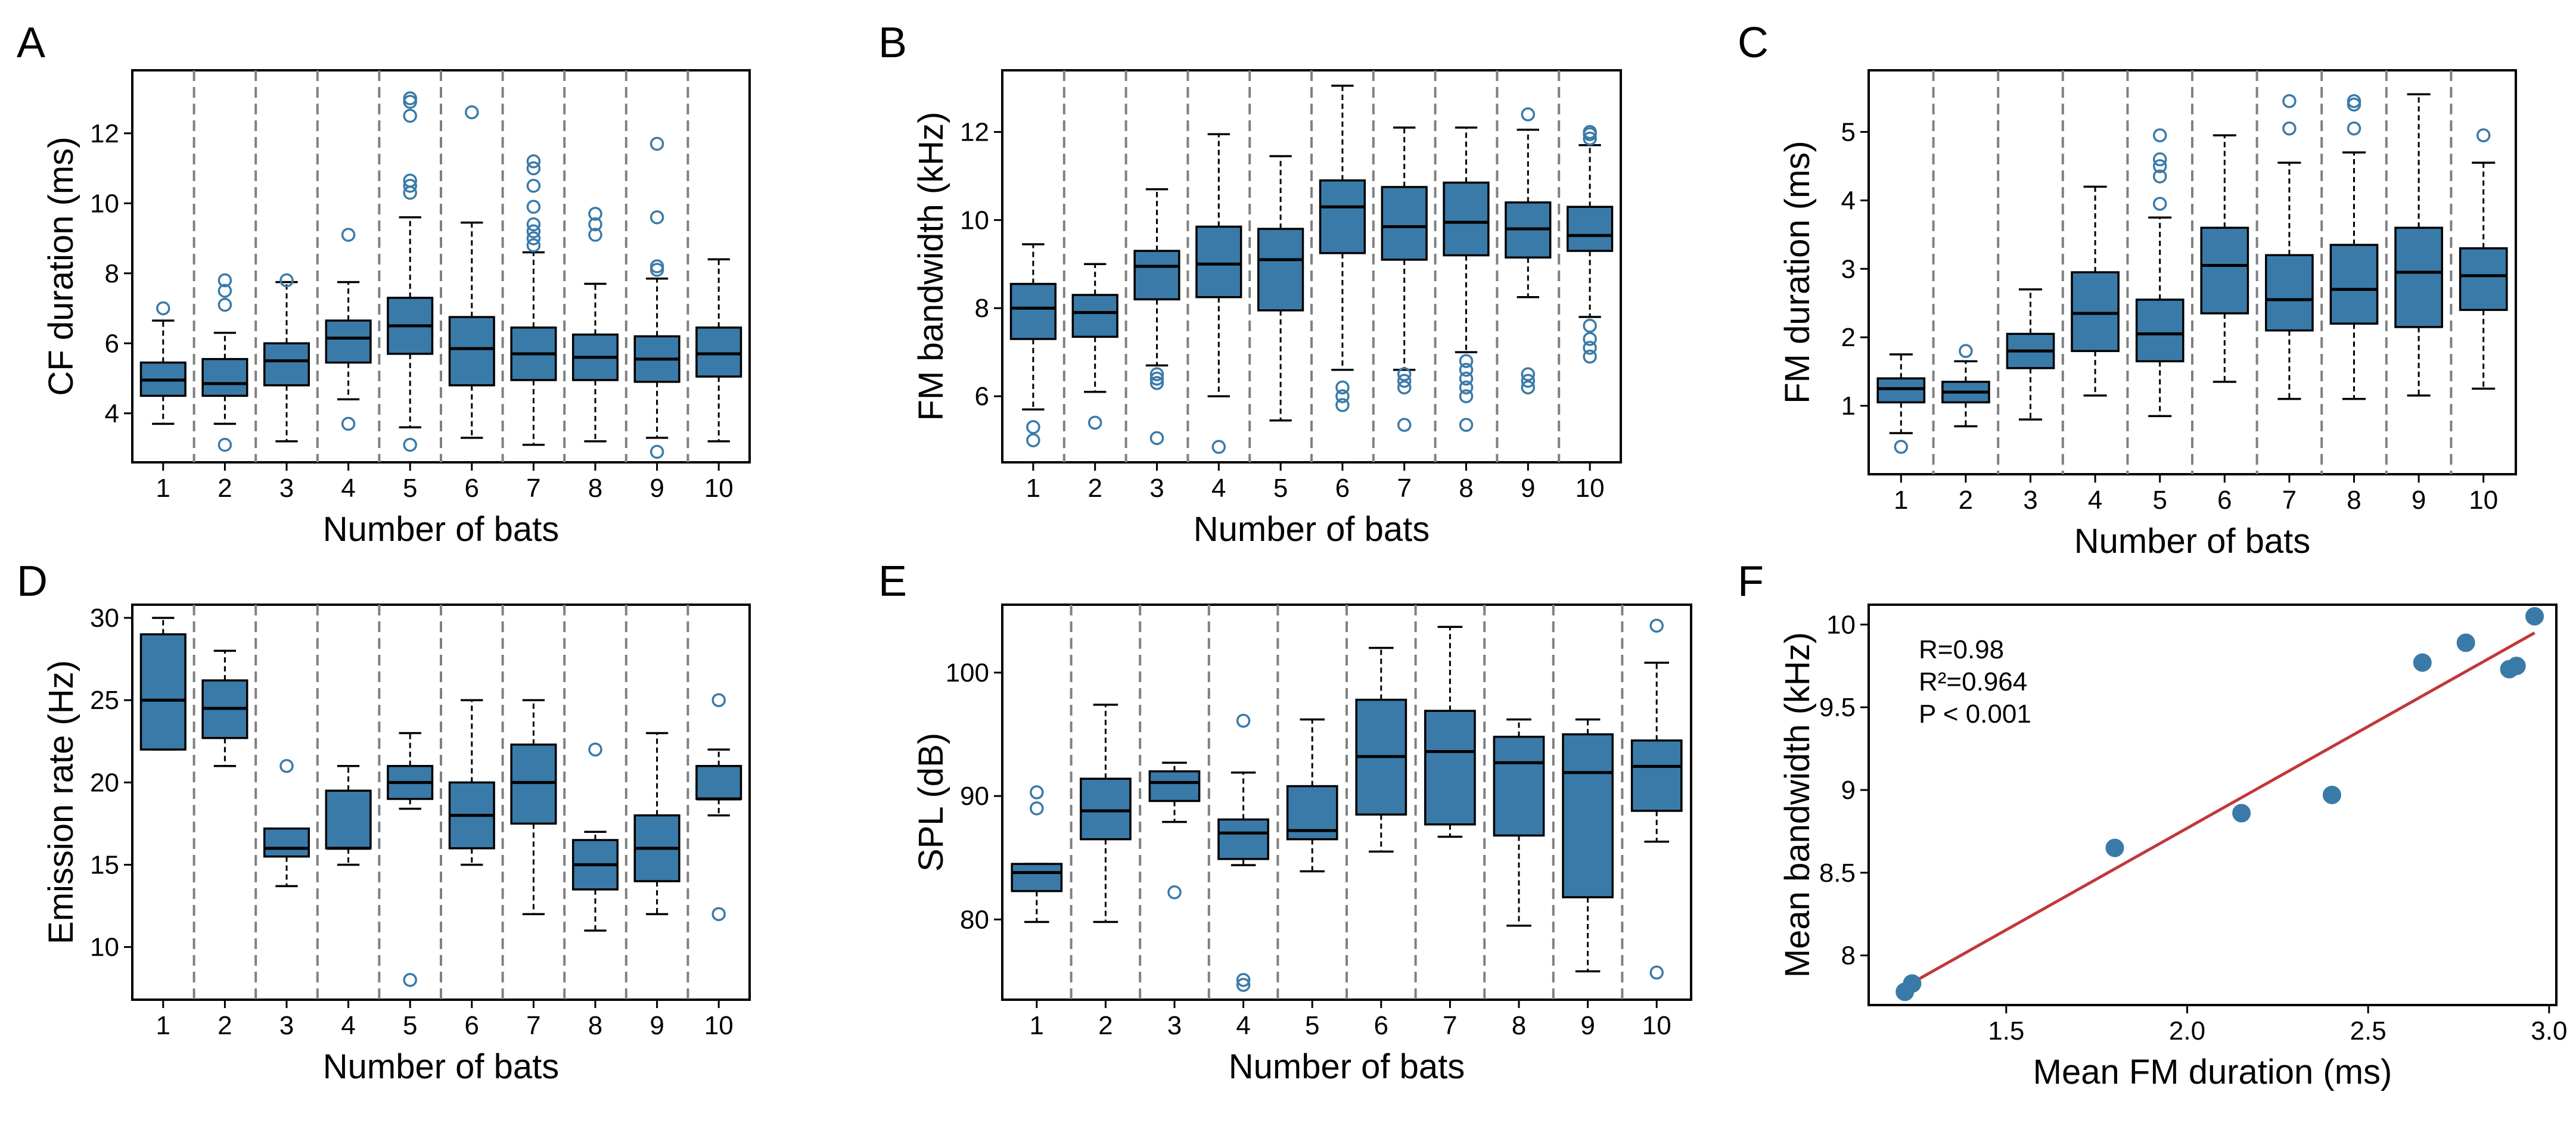 This screenshot has width=2576, height=1126. Describe the element at coordinates (104, 864) in the screenshot. I see `y-tick-label: 15` at that location.